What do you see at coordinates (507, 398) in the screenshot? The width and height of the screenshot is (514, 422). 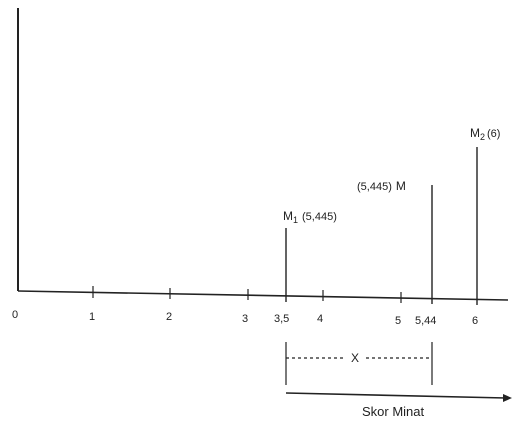 I see `arrowhead-icon` at bounding box center [507, 398].